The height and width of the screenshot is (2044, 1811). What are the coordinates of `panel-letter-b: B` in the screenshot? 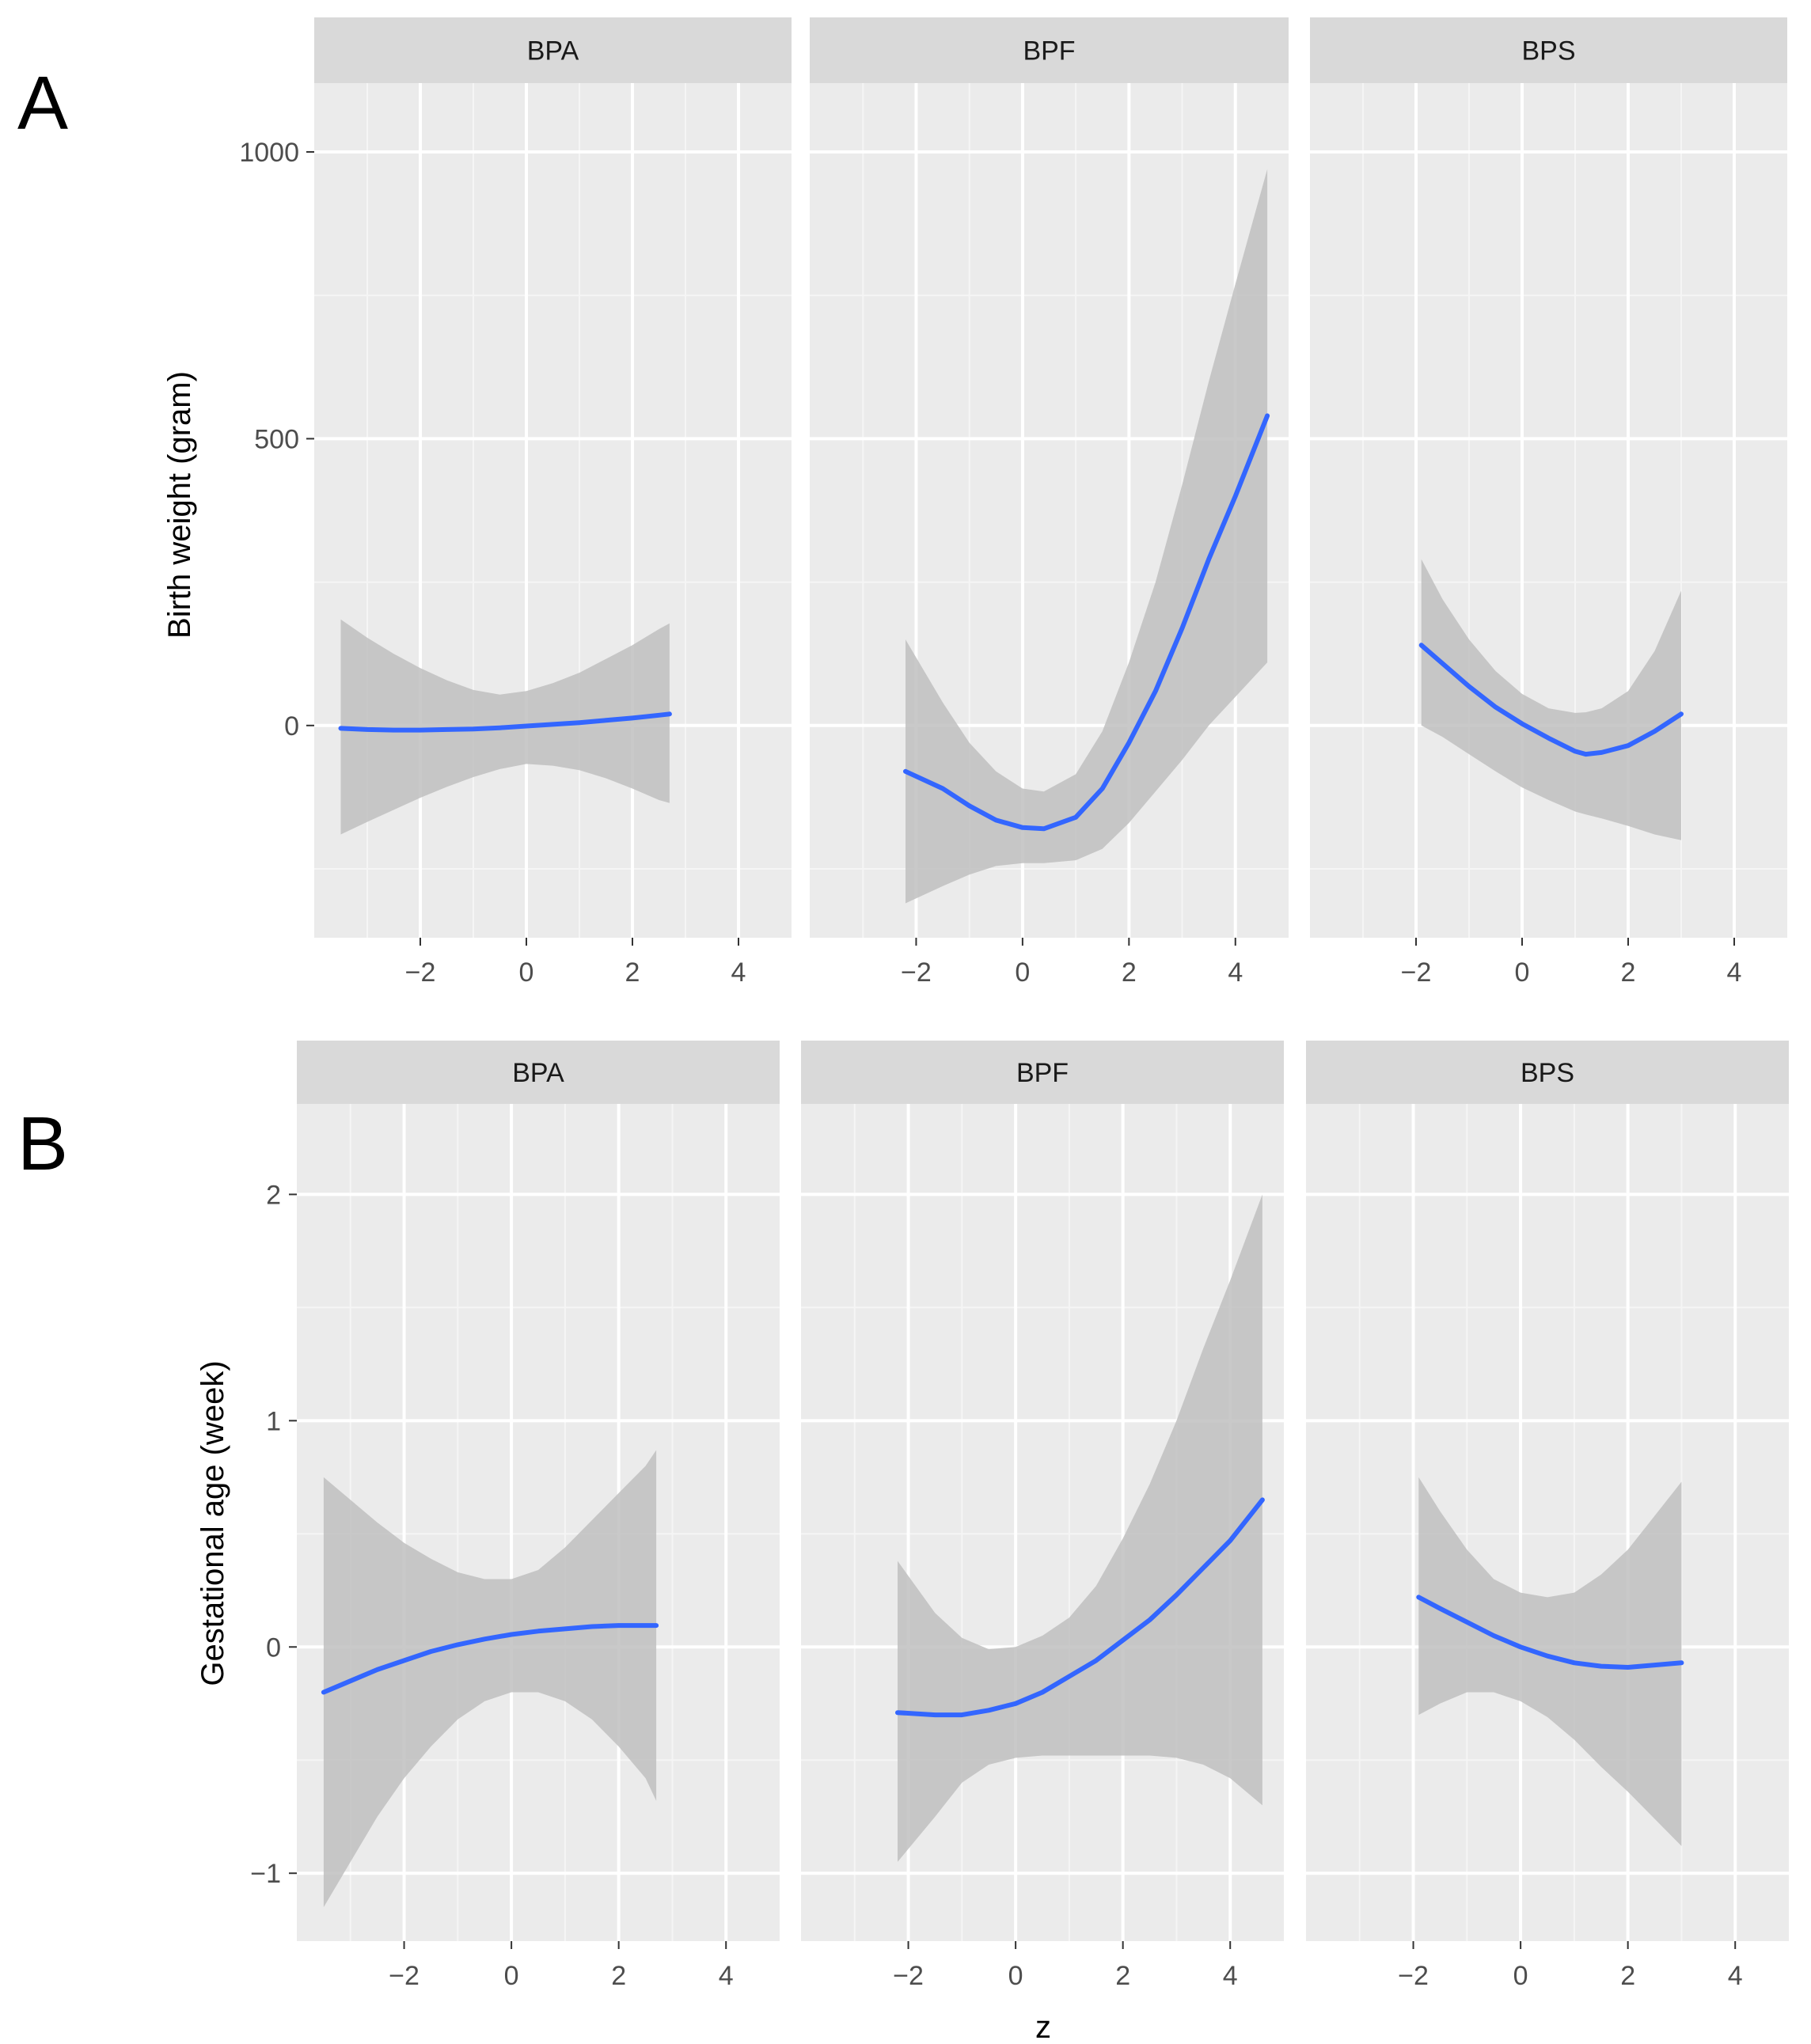 It's located at (43, 1144).